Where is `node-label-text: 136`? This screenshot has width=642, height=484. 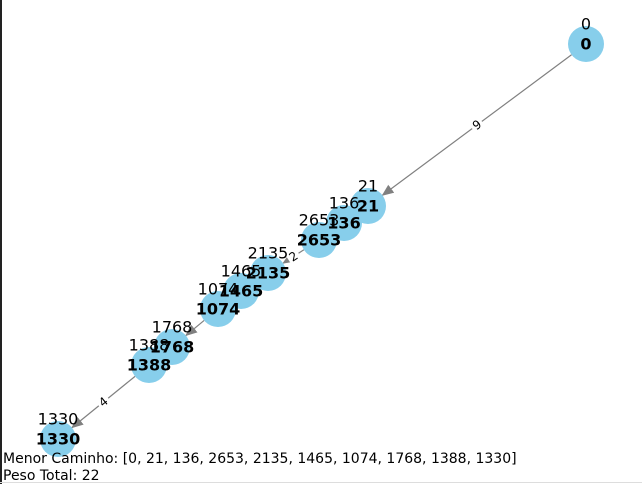
node-label-text: 136 is located at coordinates (344, 203).